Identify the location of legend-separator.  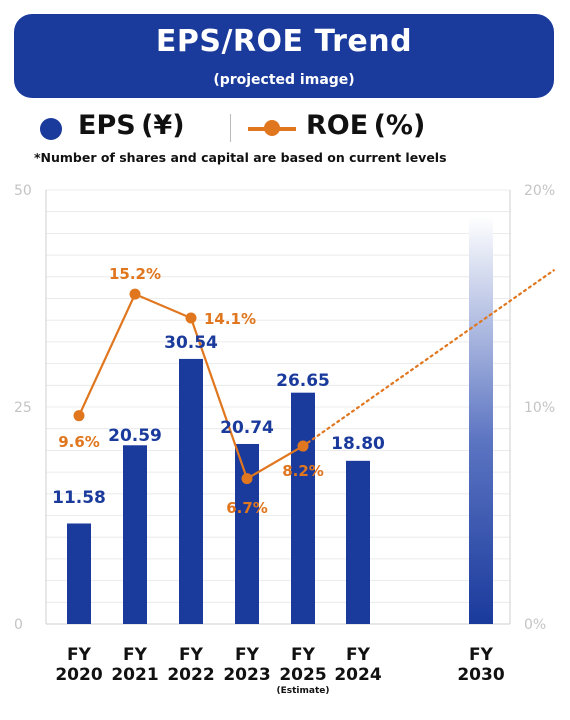
(230, 128).